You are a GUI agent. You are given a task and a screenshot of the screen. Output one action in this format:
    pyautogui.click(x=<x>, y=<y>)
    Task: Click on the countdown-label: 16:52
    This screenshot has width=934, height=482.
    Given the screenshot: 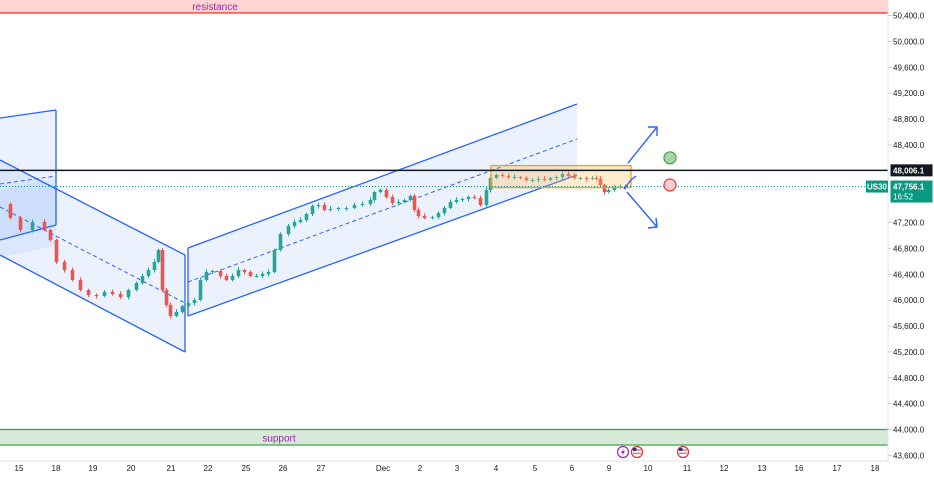 What is the action you would take?
    pyautogui.click(x=903, y=197)
    